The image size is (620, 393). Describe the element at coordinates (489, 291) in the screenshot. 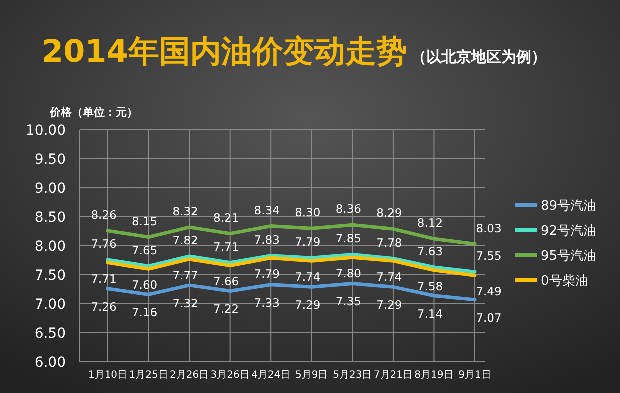

I see `data-label: 7.49` at that location.